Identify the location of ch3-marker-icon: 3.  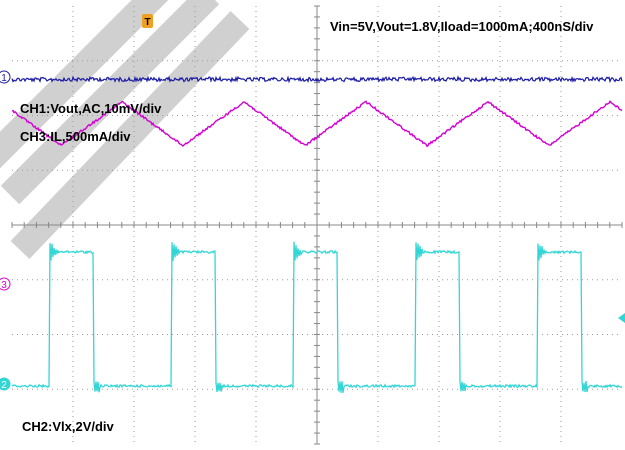
(5, 284).